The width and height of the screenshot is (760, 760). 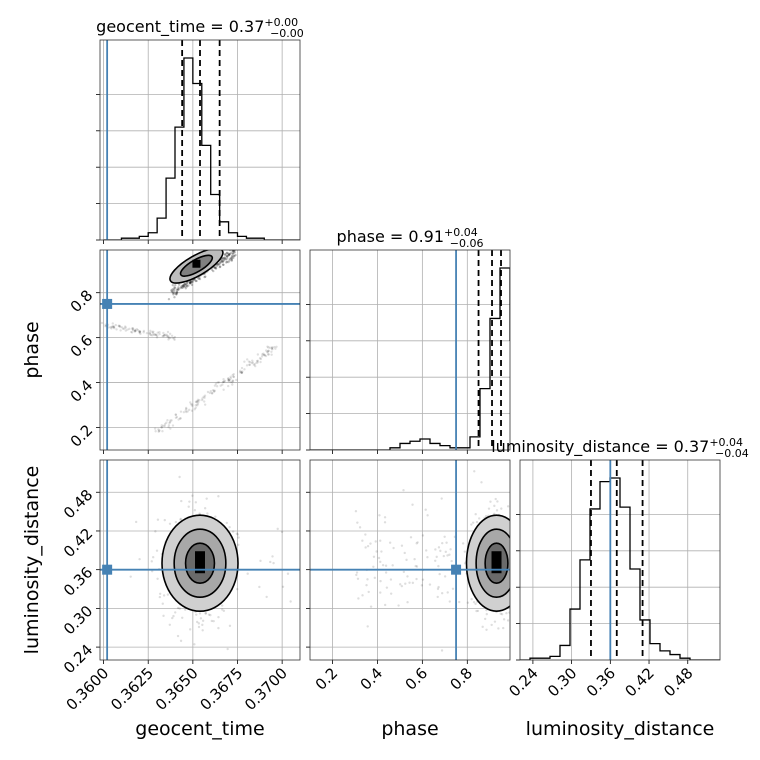 I want to click on histogram-luminosity_distance, so click(x=620, y=568).